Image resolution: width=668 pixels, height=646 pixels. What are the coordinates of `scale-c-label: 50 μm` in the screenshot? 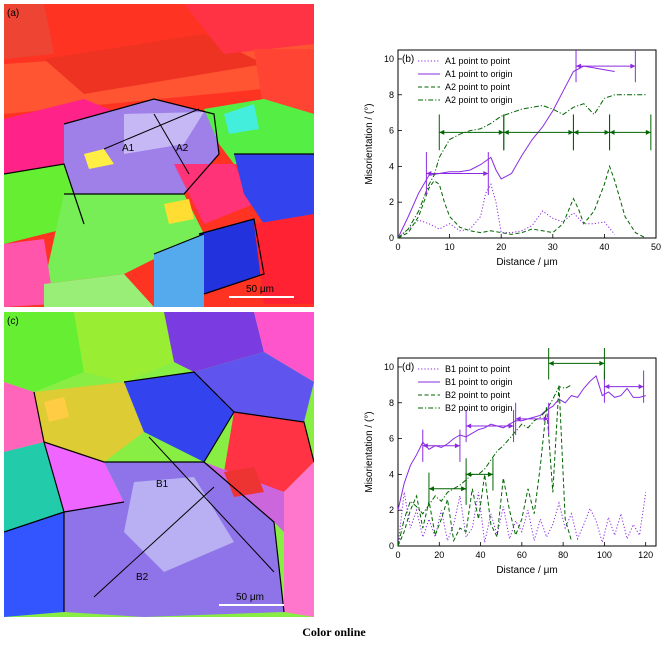 It's located at (250, 597).